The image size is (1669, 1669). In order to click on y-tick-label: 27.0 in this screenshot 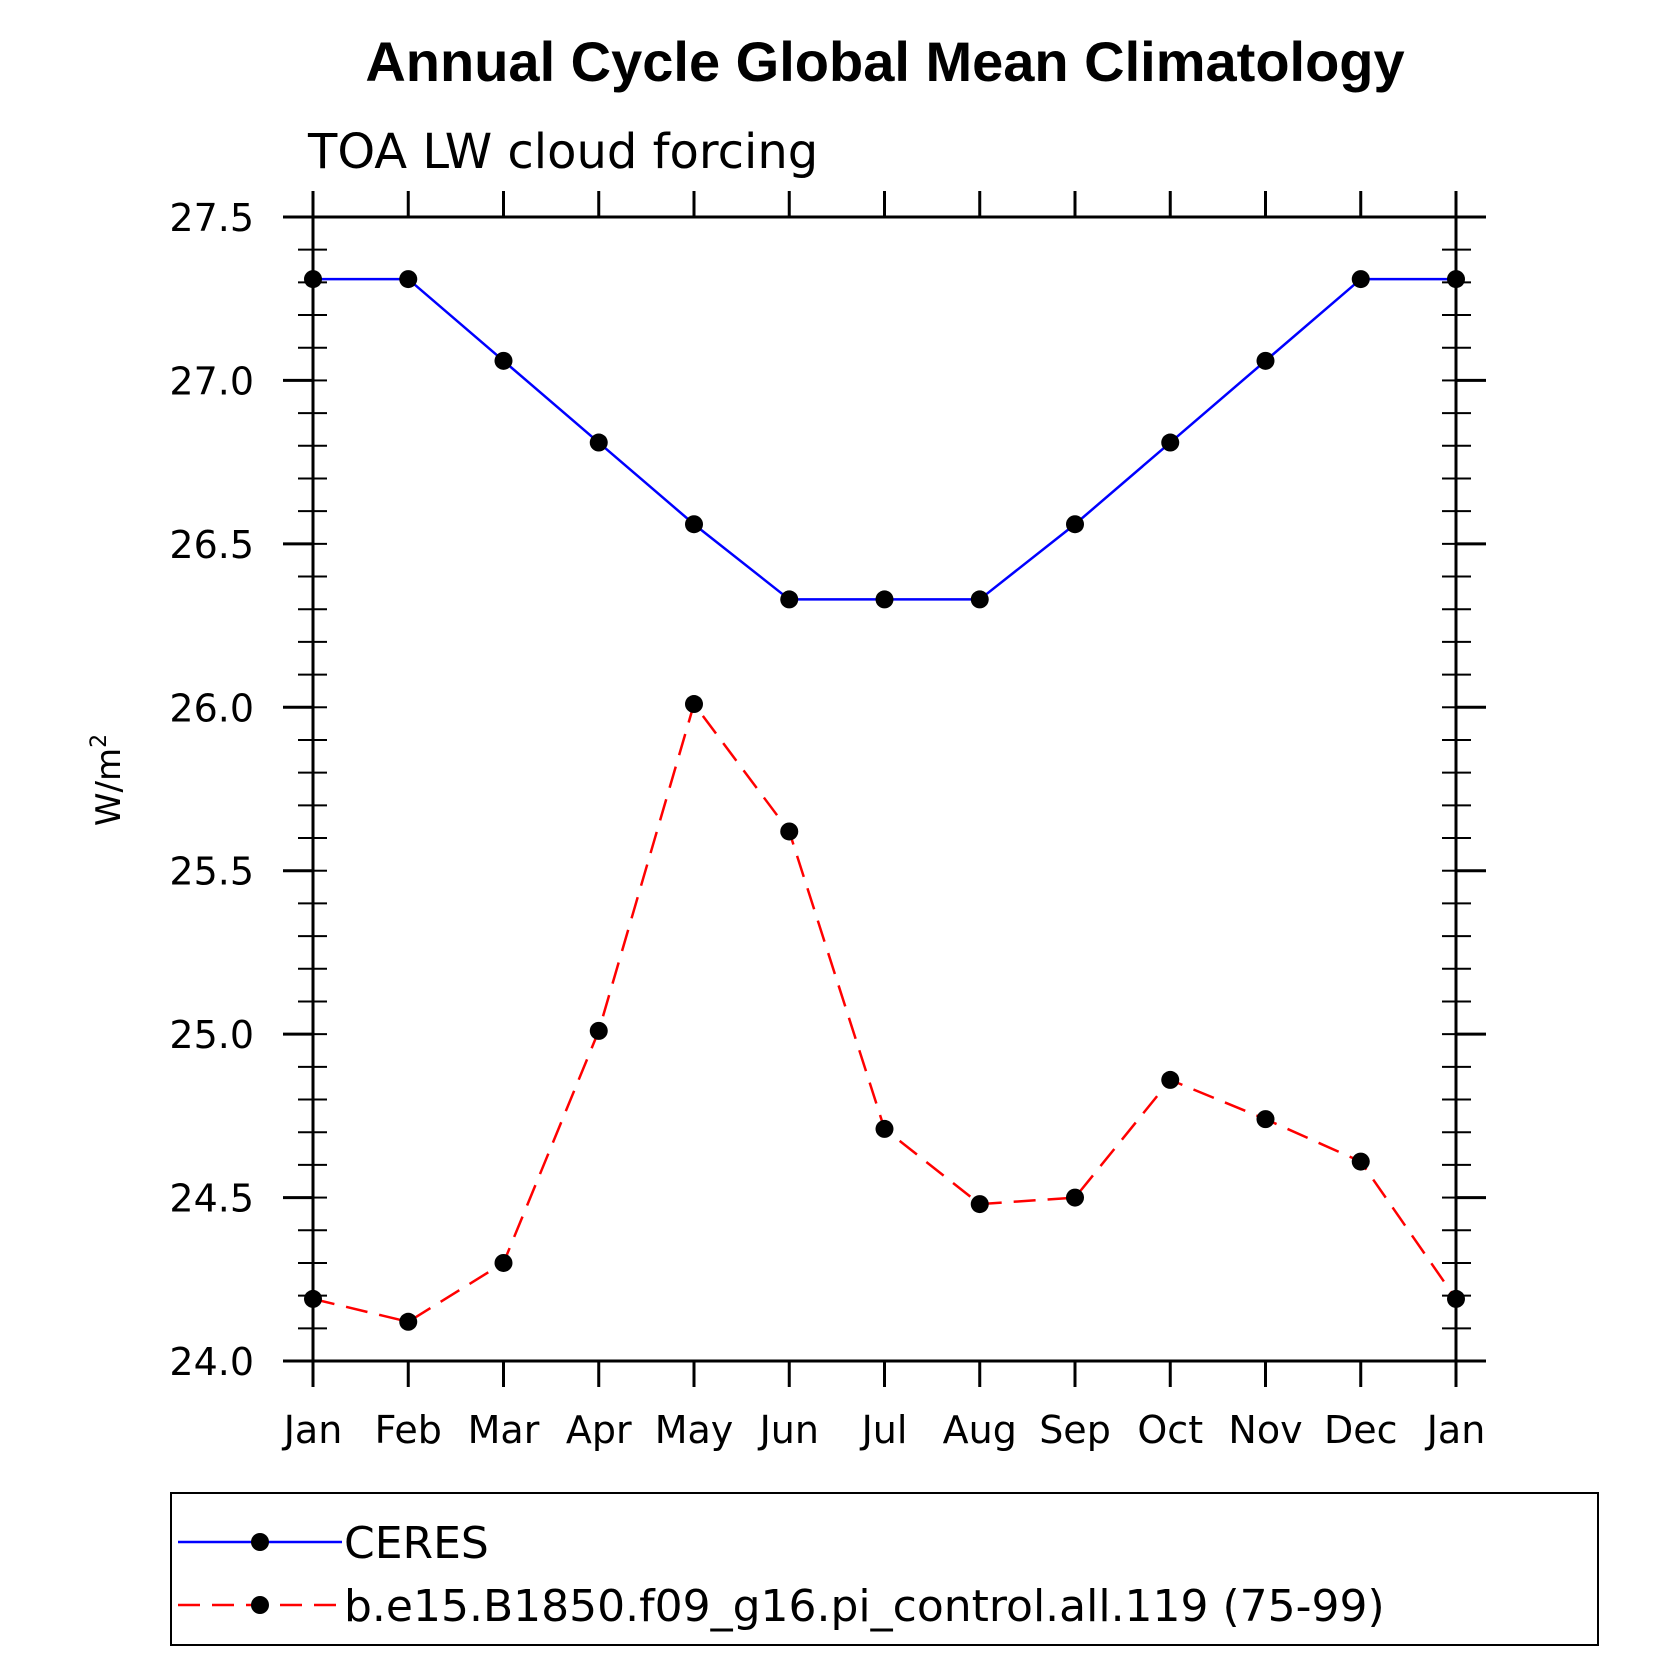, I will do `click(211, 381)`.